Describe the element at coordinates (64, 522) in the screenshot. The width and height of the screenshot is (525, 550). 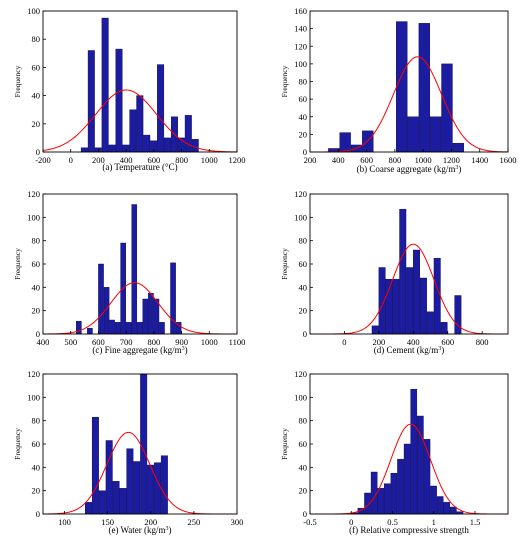
I see `x-tick-label: 100` at that location.